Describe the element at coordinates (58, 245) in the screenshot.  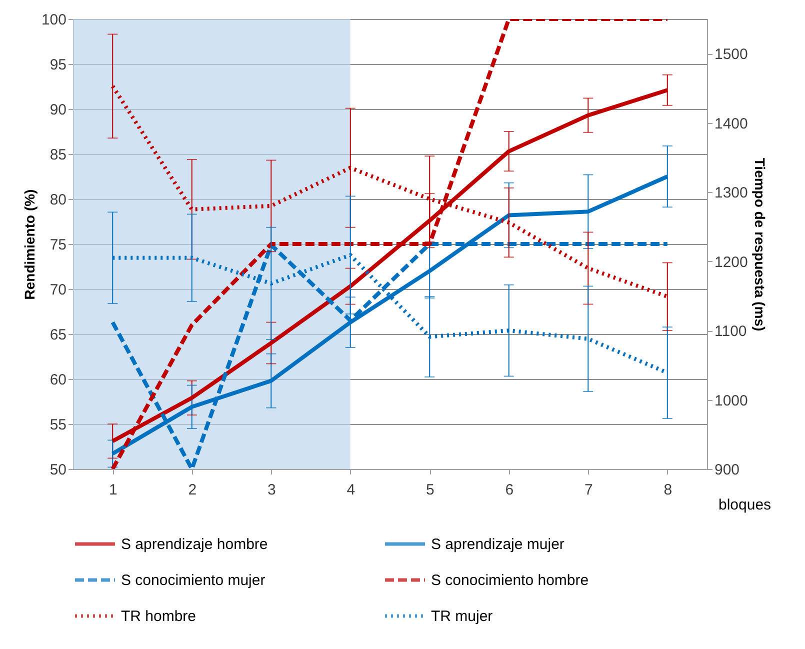
I see `y-tick-label: 75` at that location.